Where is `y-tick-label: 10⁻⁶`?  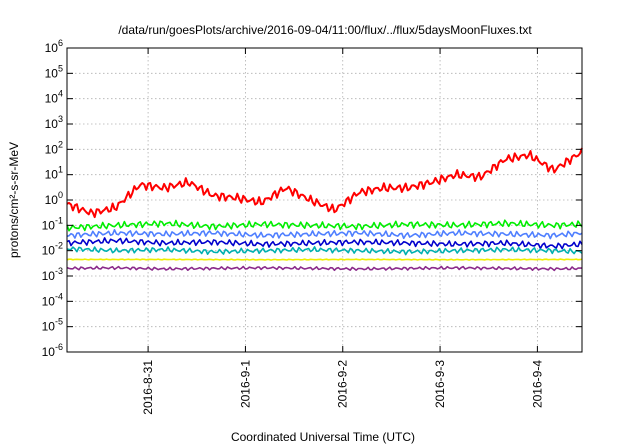 y-tick-label: 10⁻⁶ is located at coordinates (52, 350).